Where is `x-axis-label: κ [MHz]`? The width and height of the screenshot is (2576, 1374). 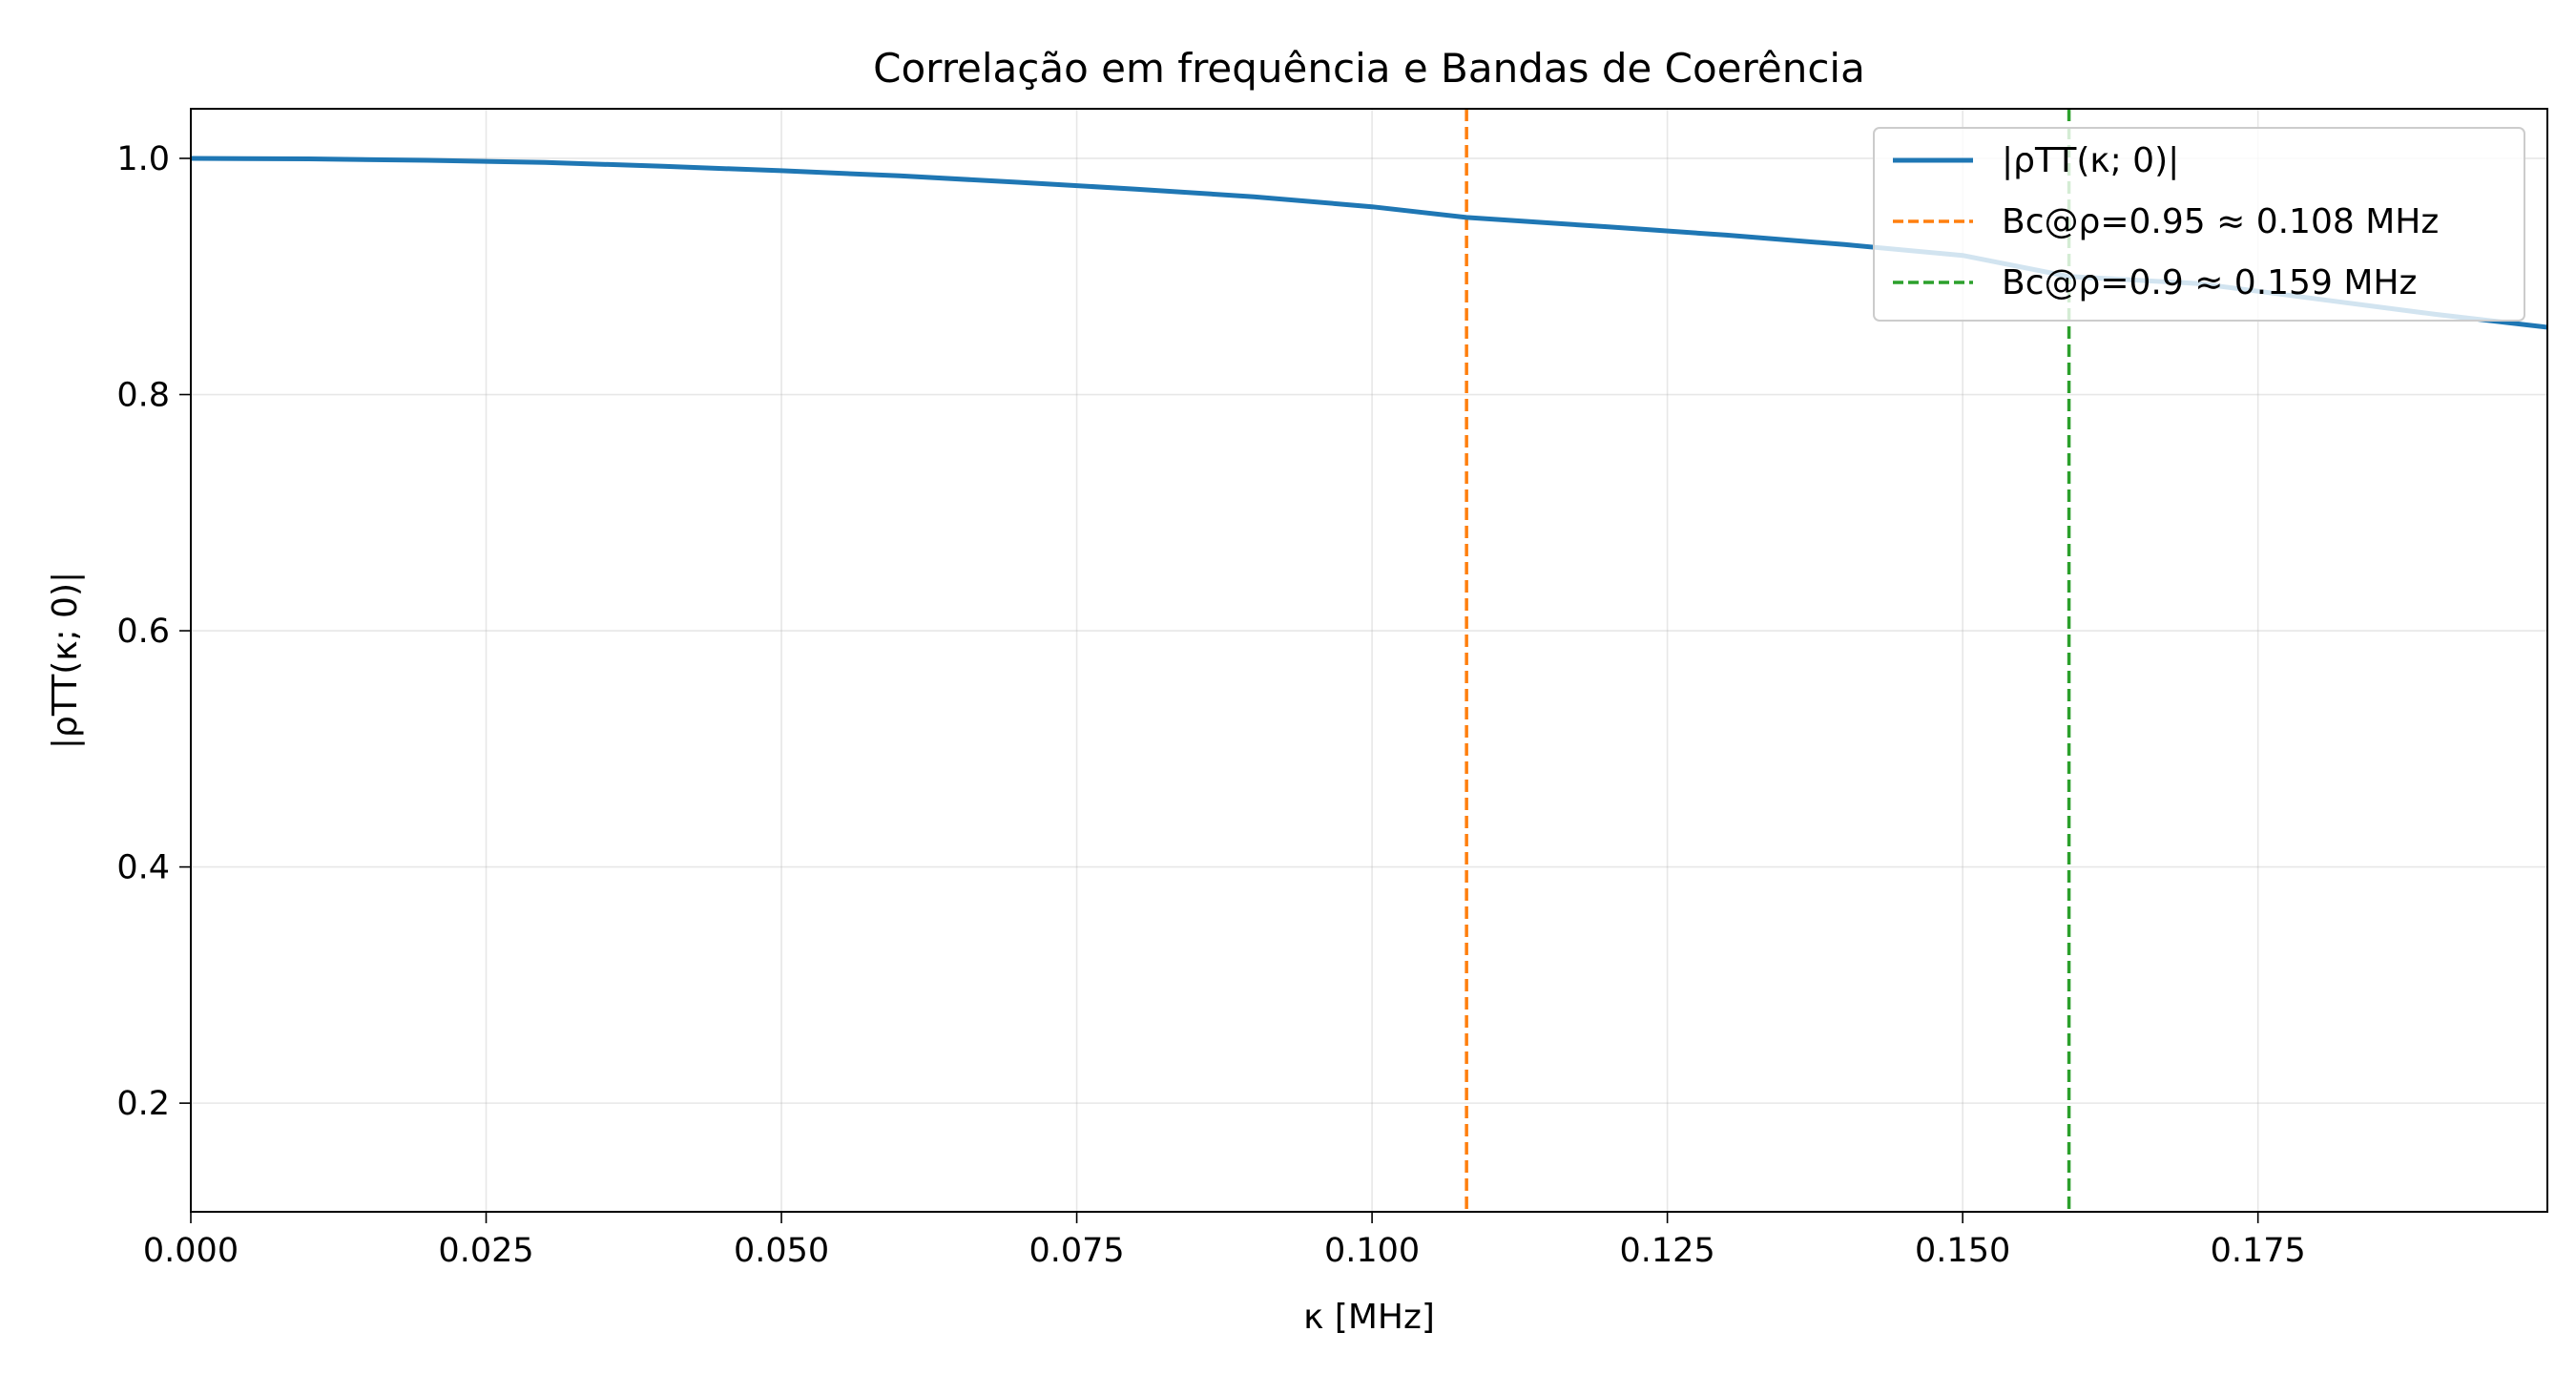
x-axis-label: κ [MHz] is located at coordinates (1369, 1317).